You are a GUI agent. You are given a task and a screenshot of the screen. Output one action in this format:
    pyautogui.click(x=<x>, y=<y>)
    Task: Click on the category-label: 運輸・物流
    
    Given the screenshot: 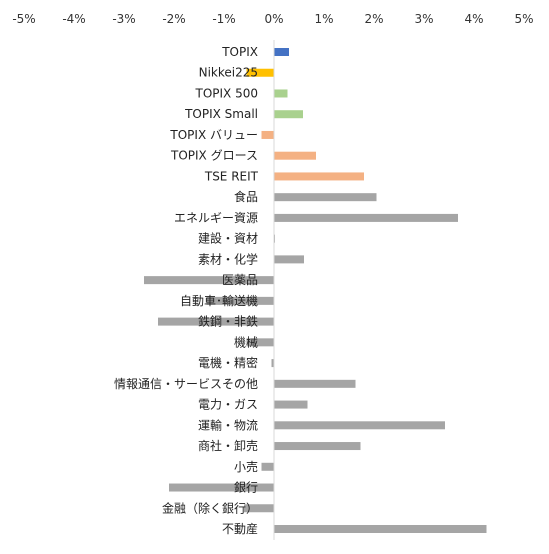 What is the action you would take?
    pyautogui.click(x=228, y=424)
    